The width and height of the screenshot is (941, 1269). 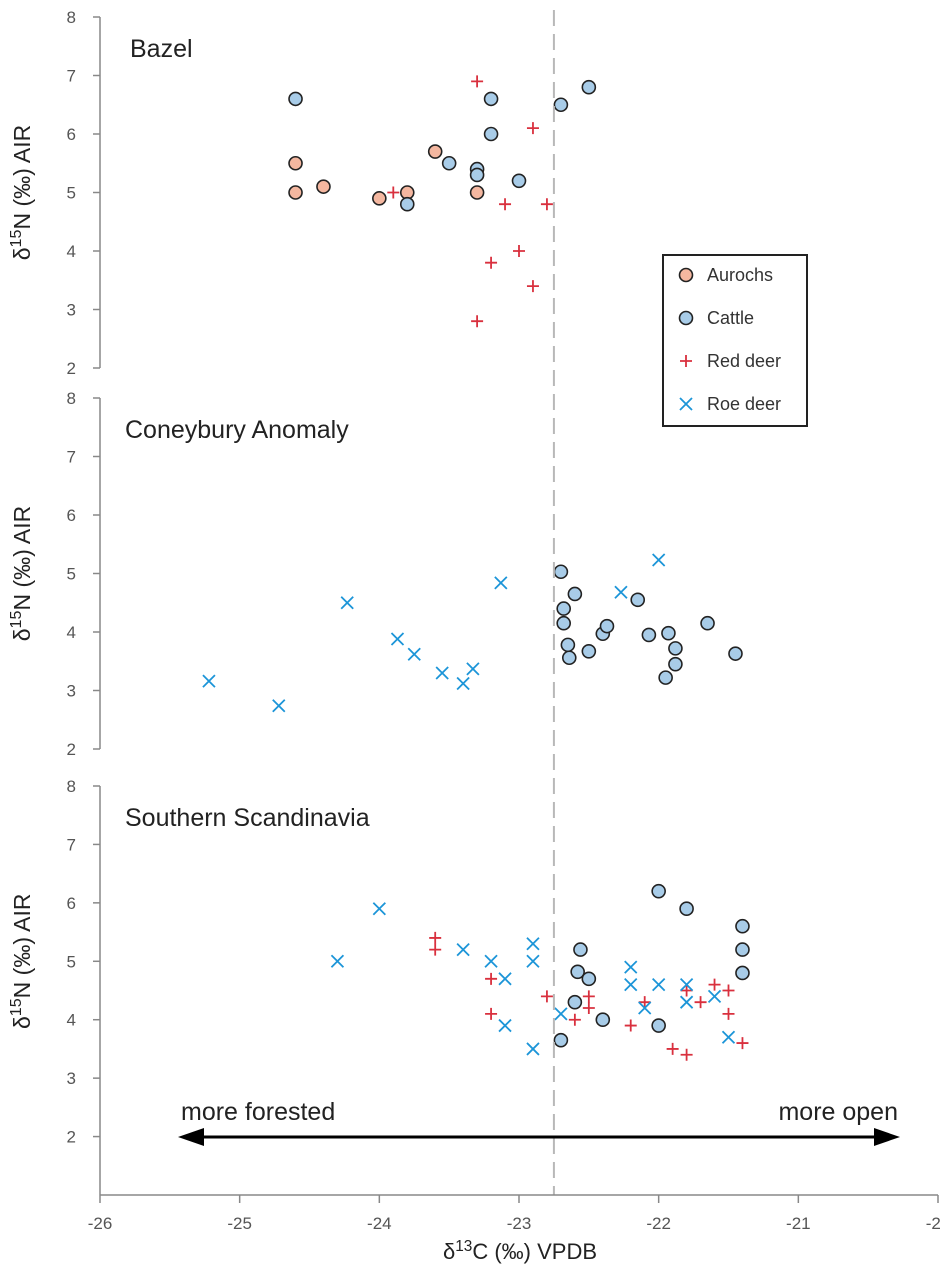 What do you see at coordinates (239, 1223) in the screenshot?
I see `x-tick-label: -25` at bounding box center [239, 1223].